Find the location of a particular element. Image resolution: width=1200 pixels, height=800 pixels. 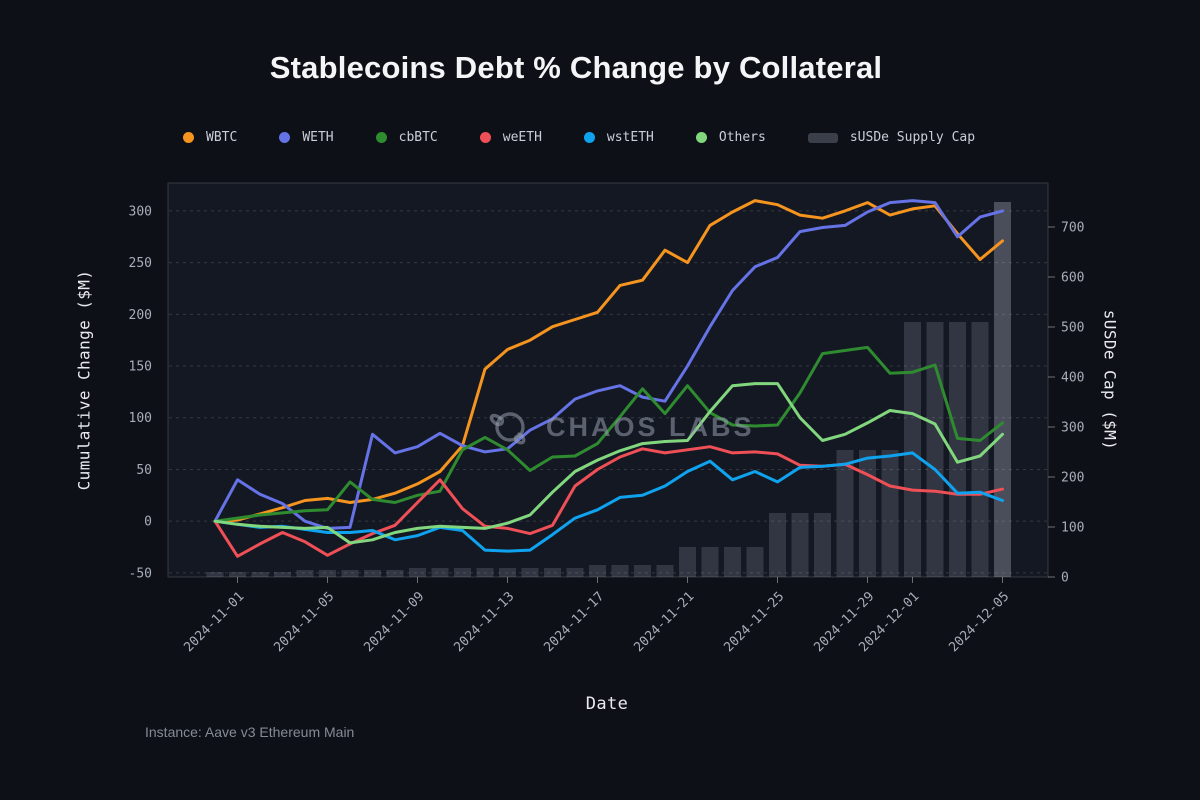

x-tick-label: 2024-12-05 is located at coordinates (979, 622).